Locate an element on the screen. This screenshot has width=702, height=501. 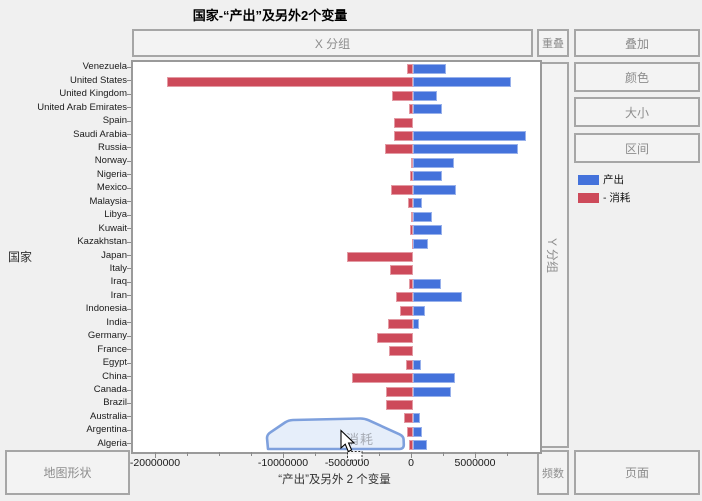
bar-consumption-kuwait is located at coordinates (411, 230).